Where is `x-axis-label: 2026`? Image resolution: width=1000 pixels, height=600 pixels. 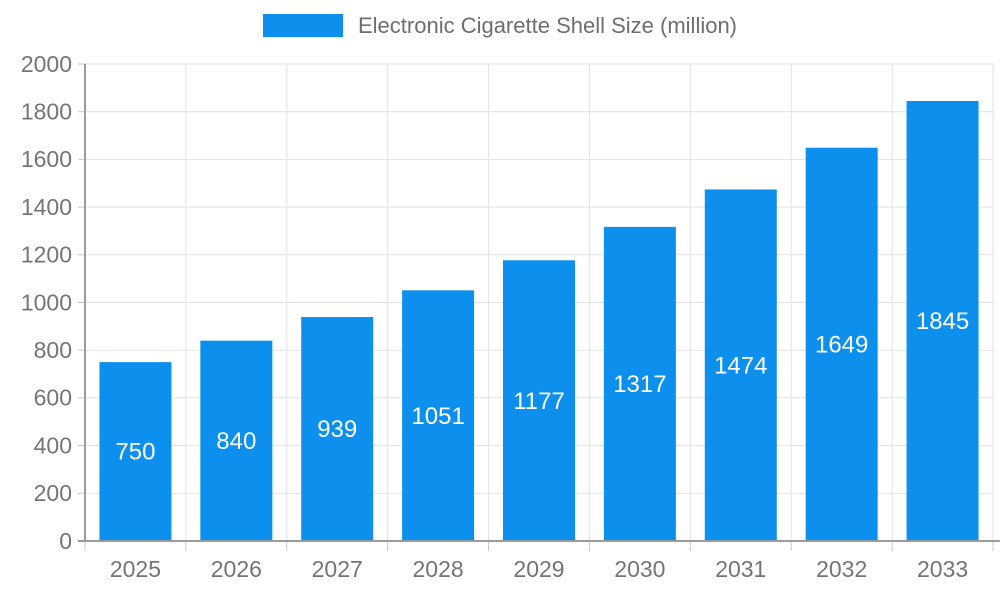
x-axis-label: 2026 is located at coordinates (236, 569).